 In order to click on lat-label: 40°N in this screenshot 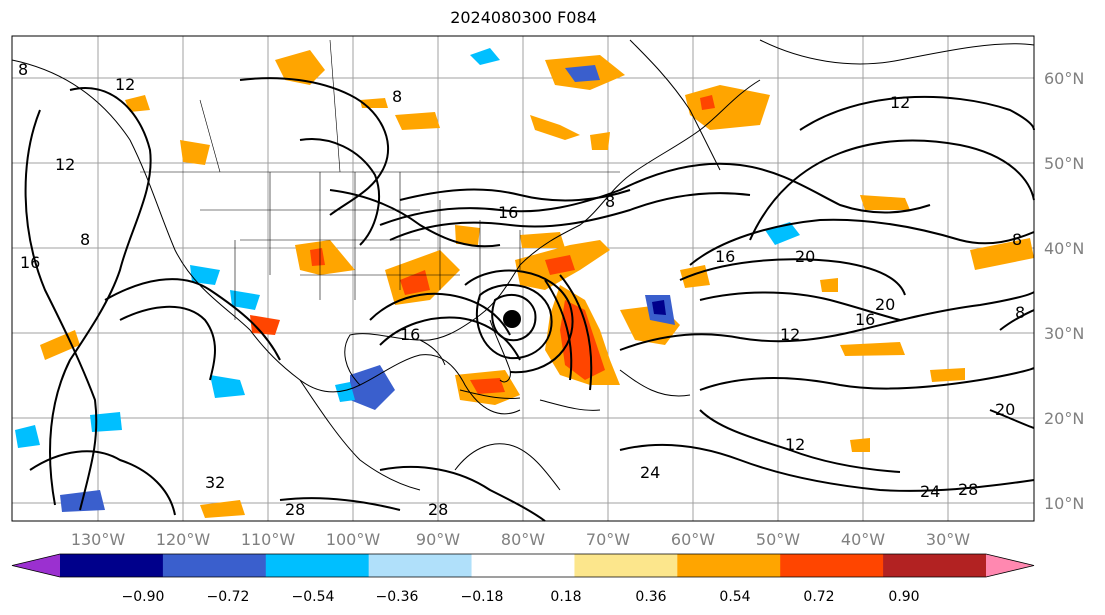, I will do `click(1064, 248)`.